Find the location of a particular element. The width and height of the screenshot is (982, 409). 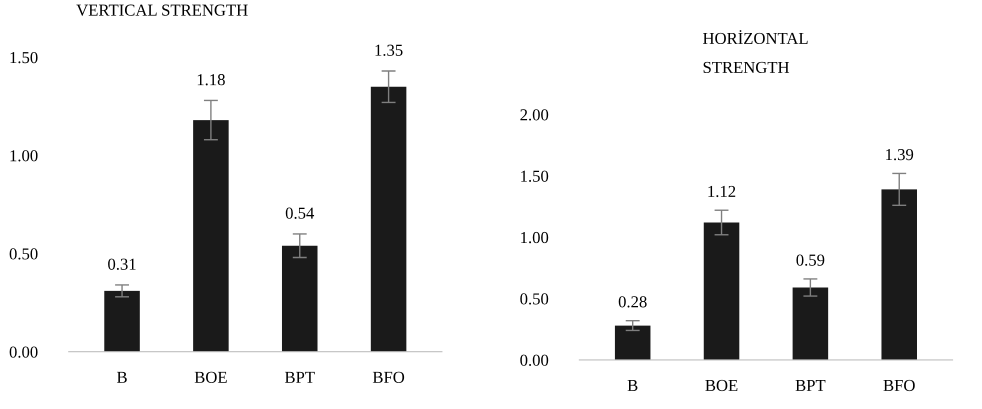

data-label: 1.35 is located at coordinates (389, 50).